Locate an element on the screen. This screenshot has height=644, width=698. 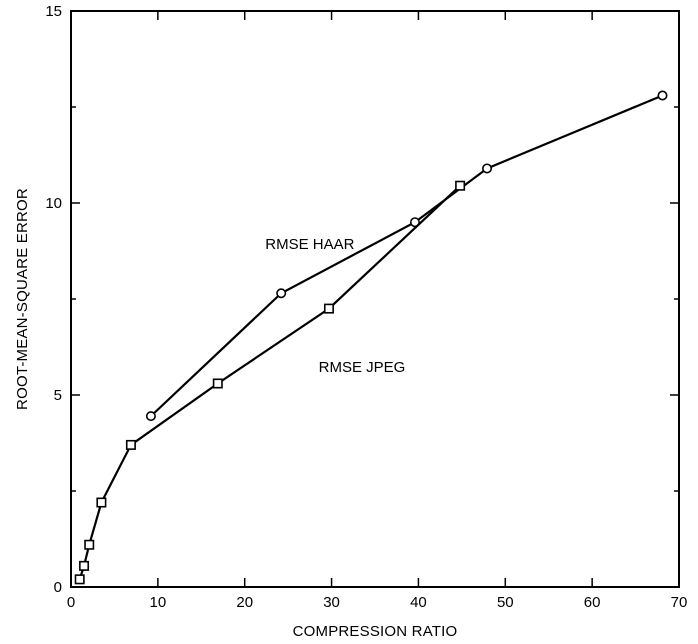
y-axis-title: ROOT-MEAN-SQUARE ERROR is located at coordinates (22, 299).